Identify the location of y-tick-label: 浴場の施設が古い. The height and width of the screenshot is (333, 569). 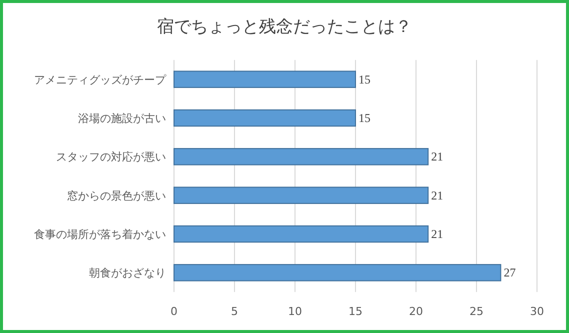
(122, 118).